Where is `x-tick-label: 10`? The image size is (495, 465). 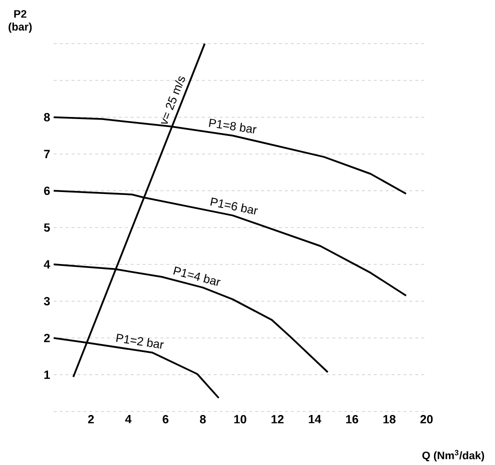 x-tick-label: 10 is located at coordinates (240, 419).